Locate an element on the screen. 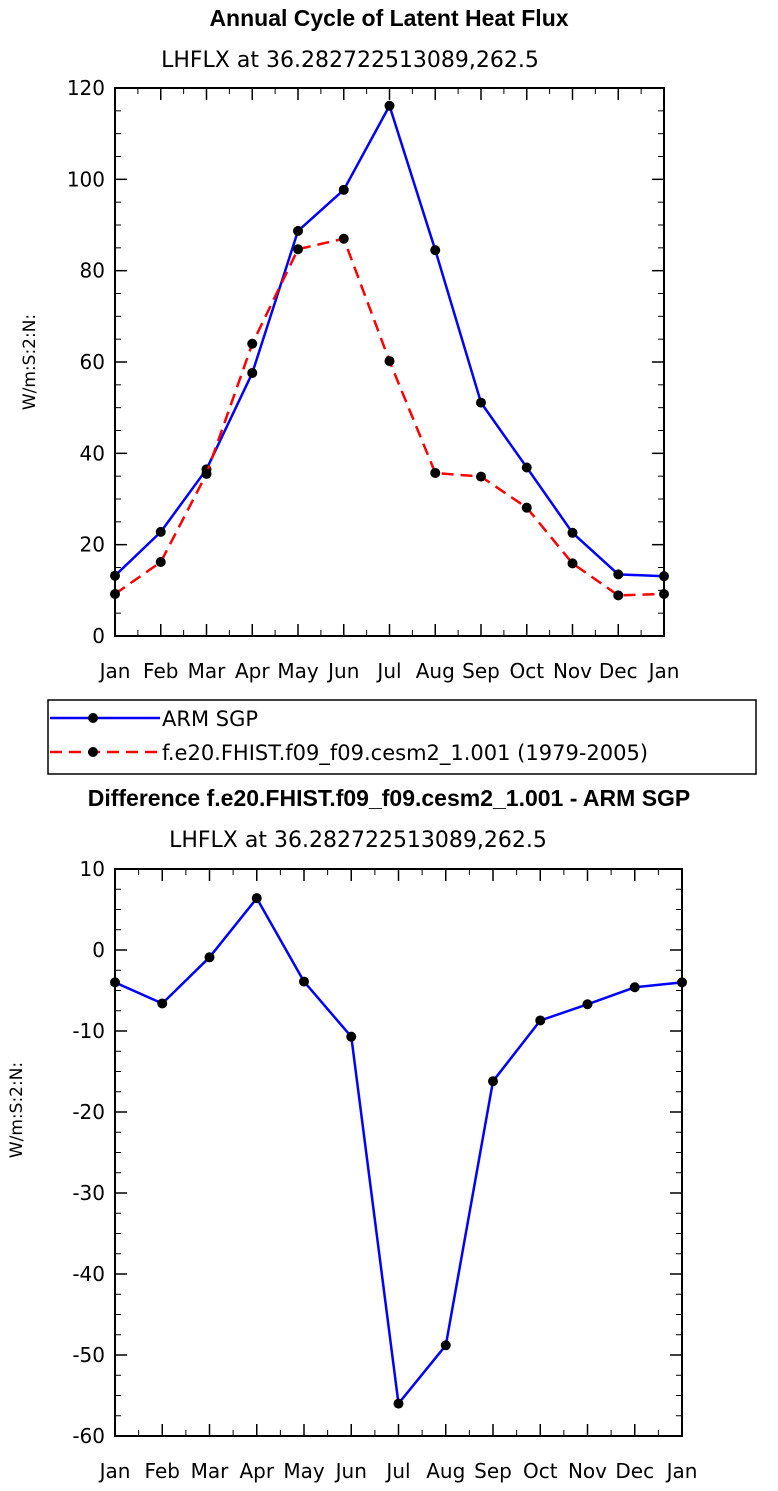 This screenshot has height=1491, width=778. y-tick-label: -10 is located at coordinates (88, 1031).